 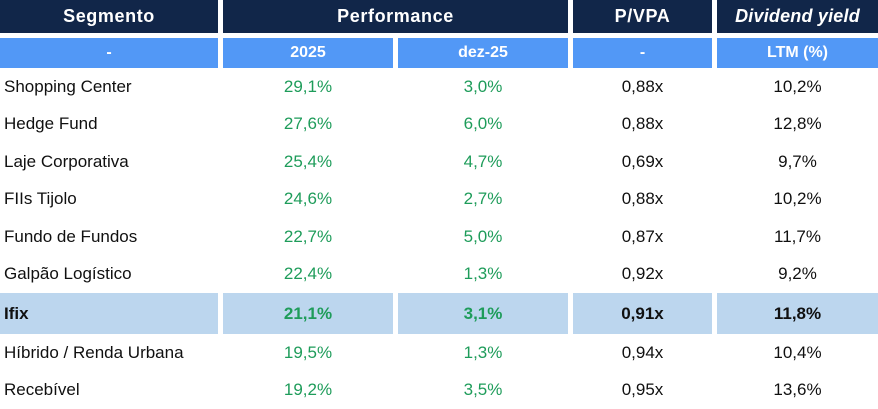 What do you see at coordinates (797, 161) in the screenshot?
I see `cell-ltm: 9,7%` at bounding box center [797, 161].